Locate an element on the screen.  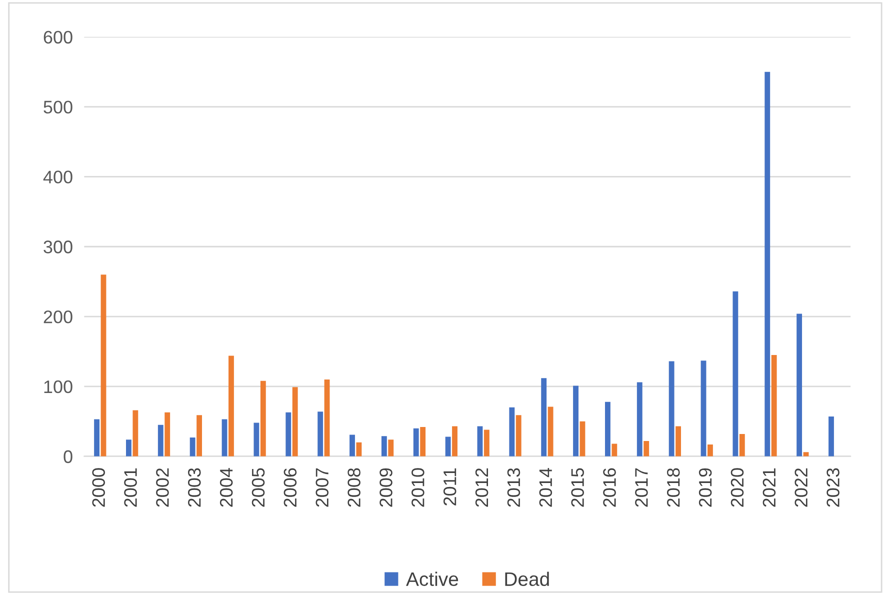
x-tick-label: 2008 is located at coordinates (354, 487).